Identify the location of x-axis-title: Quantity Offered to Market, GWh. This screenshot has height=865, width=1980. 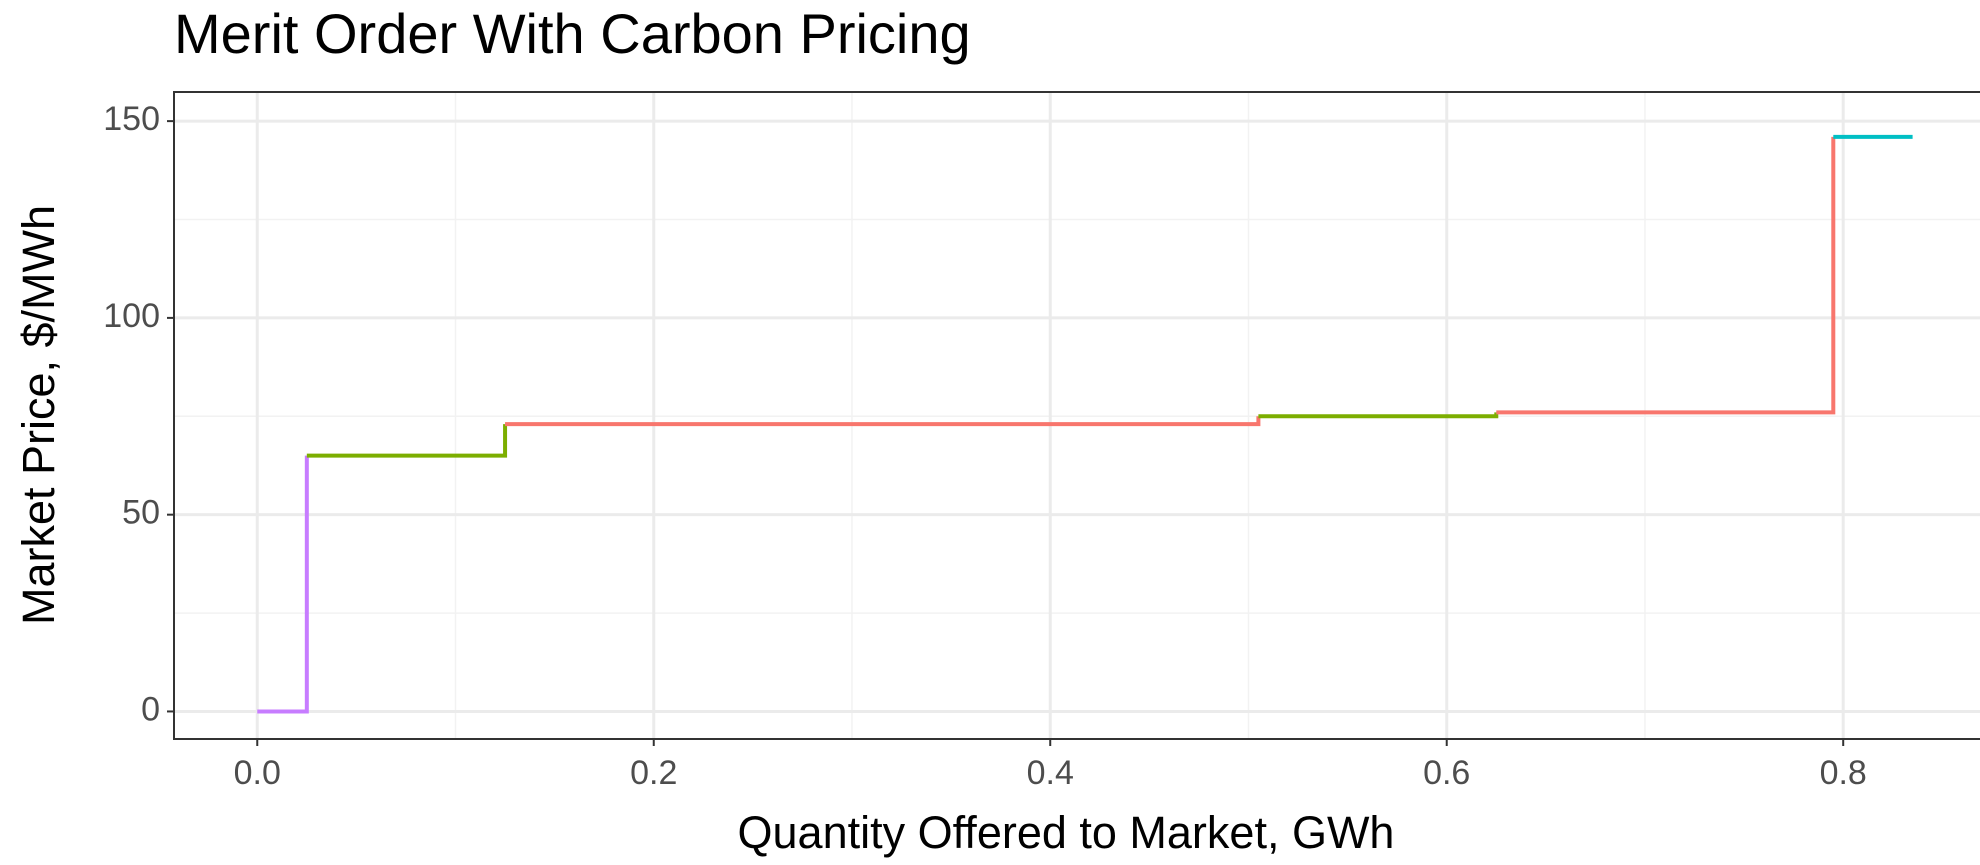
(1066, 832).